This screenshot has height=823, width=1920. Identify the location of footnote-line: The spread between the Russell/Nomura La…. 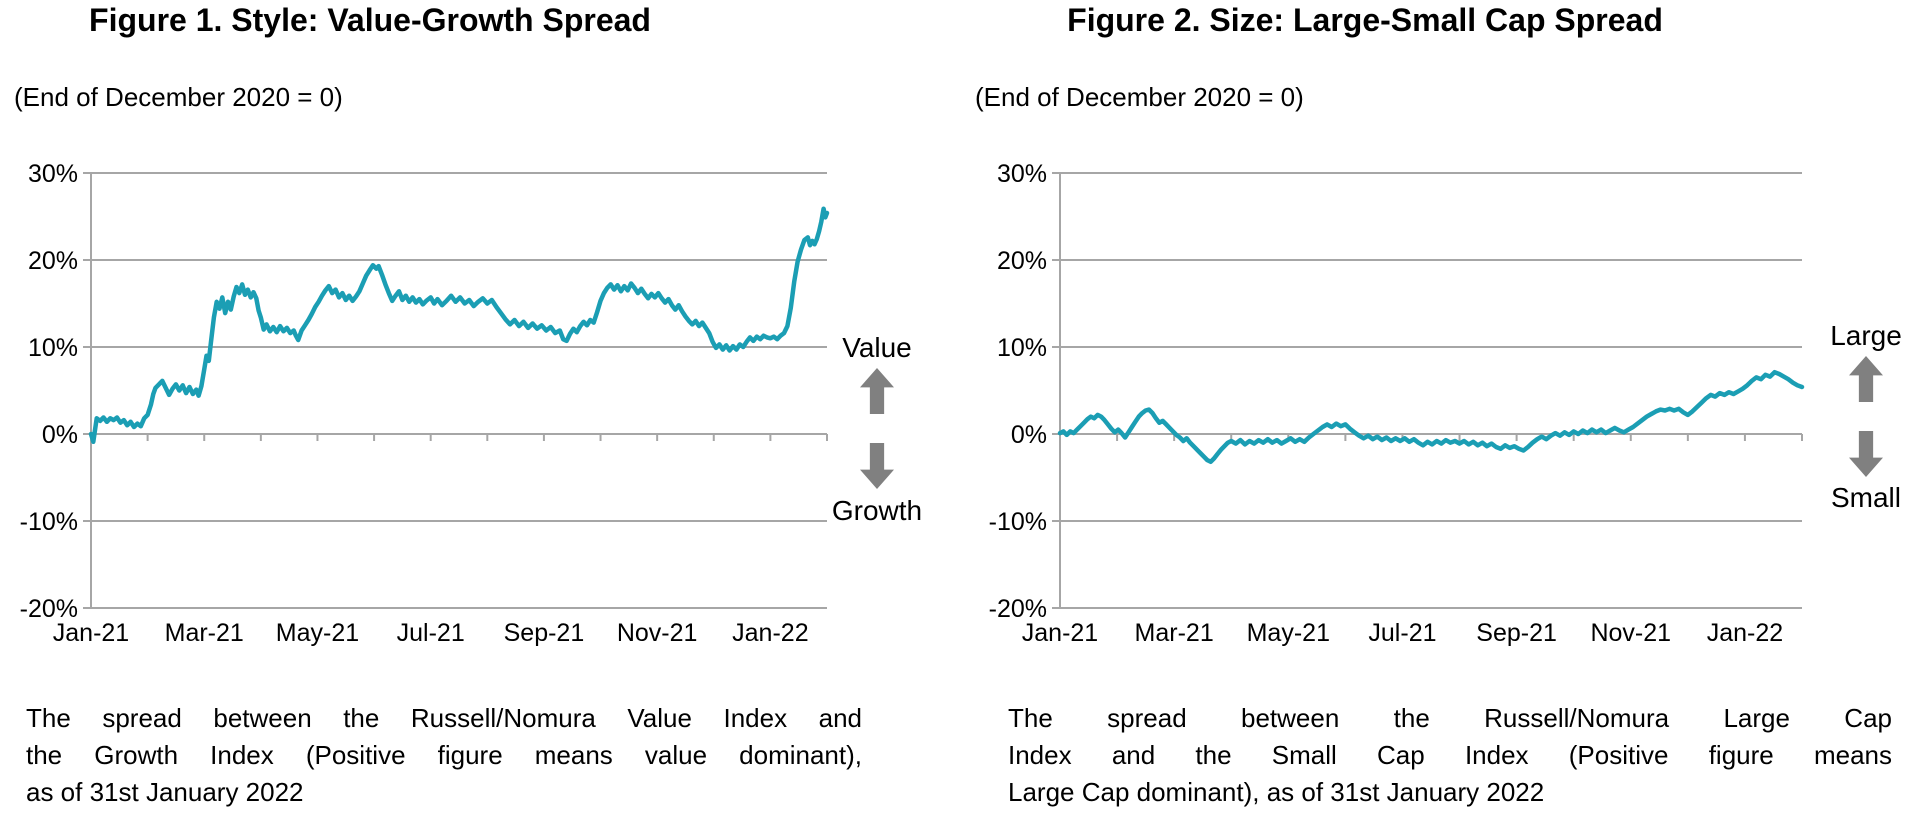
(1450, 718).